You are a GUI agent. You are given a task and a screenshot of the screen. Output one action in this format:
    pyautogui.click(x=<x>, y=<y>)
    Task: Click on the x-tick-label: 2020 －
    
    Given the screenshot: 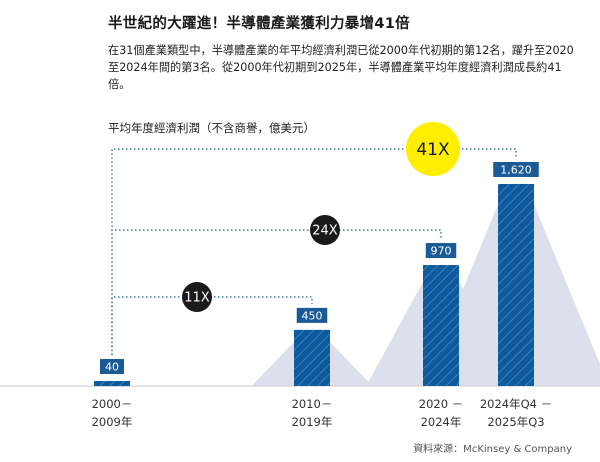 What is the action you would take?
    pyautogui.click(x=441, y=404)
    